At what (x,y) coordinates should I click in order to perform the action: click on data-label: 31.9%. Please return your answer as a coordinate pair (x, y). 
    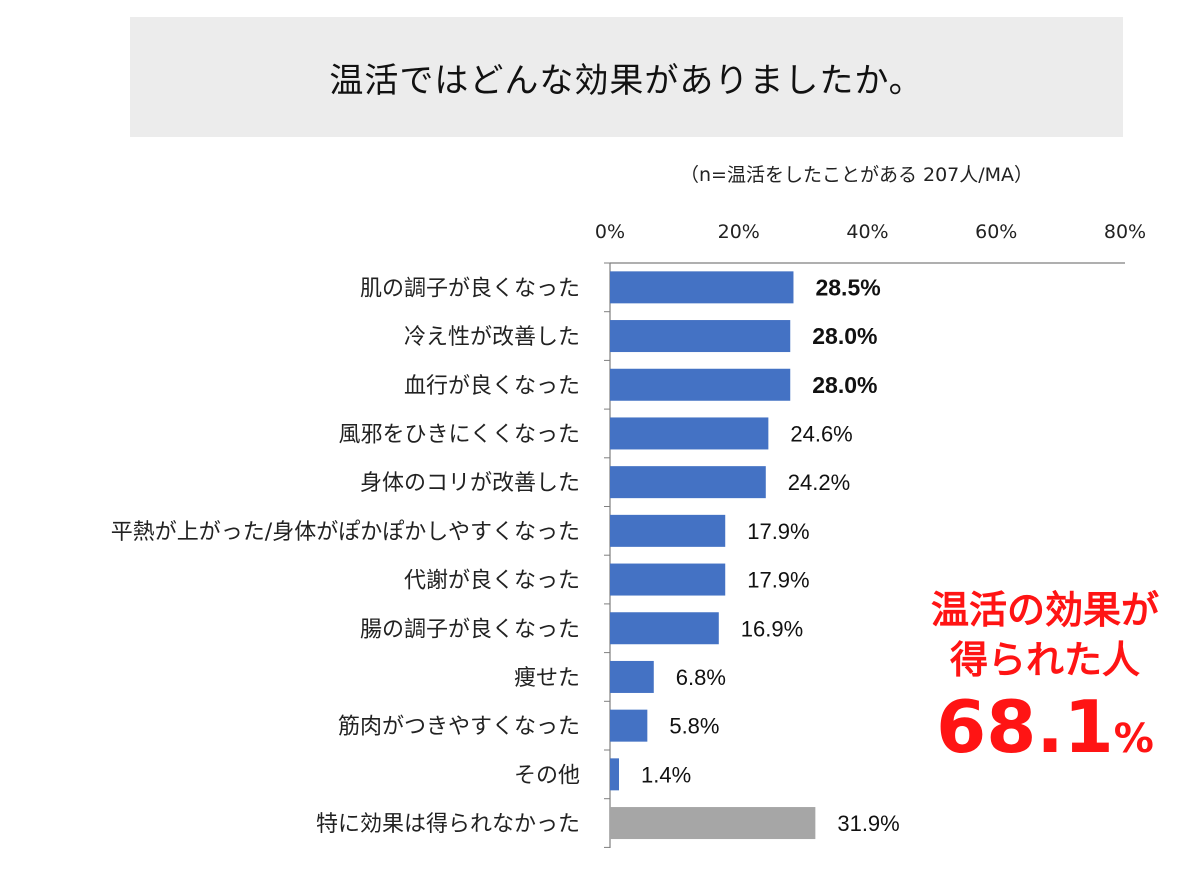
    Looking at the image, I should click on (868, 823).